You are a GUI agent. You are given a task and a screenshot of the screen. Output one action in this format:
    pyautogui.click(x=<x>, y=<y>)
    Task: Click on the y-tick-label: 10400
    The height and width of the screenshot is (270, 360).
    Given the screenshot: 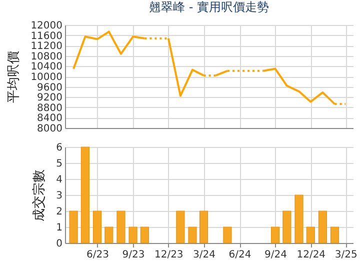 What is the action you would take?
    pyautogui.click(x=46, y=67)
    